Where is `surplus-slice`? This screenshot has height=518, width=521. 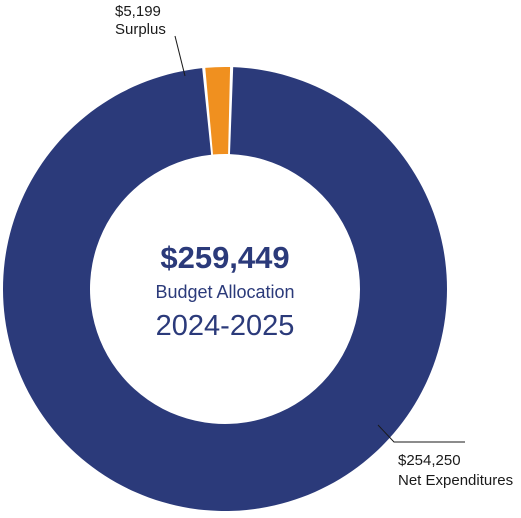 surplus-slice is located at coordinates (218, 111).